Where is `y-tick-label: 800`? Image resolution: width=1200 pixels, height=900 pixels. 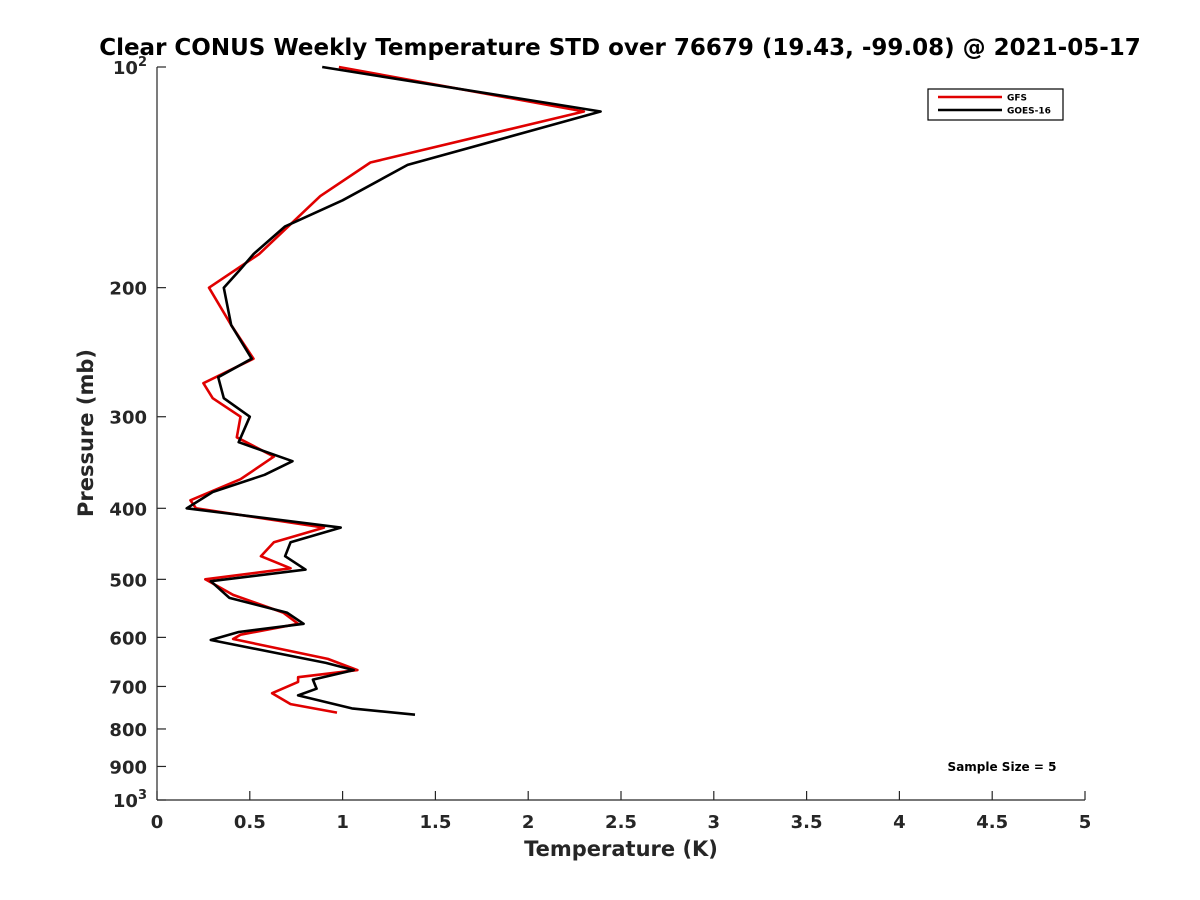
y-tick-label: 800 is located at coordinates (128, 730).